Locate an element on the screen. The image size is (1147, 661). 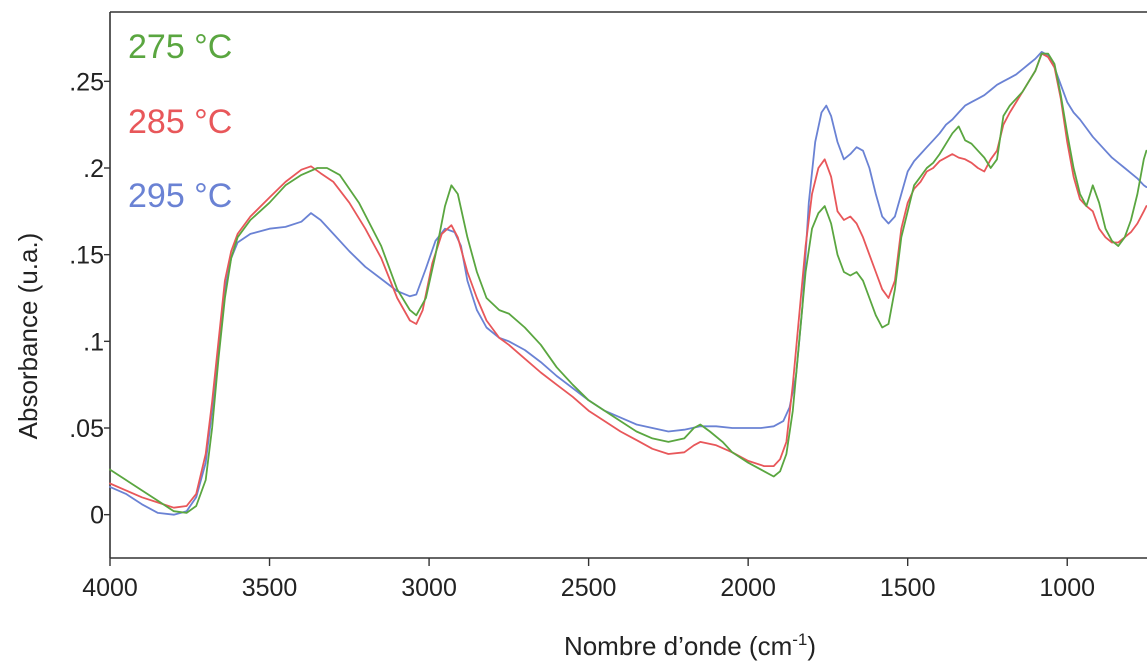
legend-entry-285: 285 °C is located at coordinates (180, 122).